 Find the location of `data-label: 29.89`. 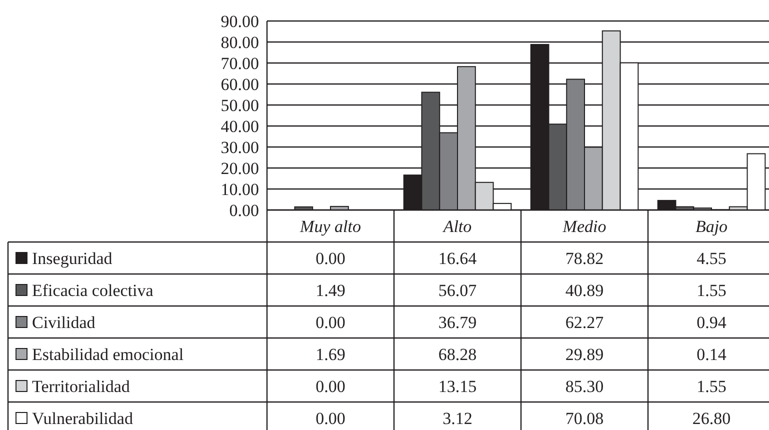

data-label: 29.89 is located at coordinates (584, 354).